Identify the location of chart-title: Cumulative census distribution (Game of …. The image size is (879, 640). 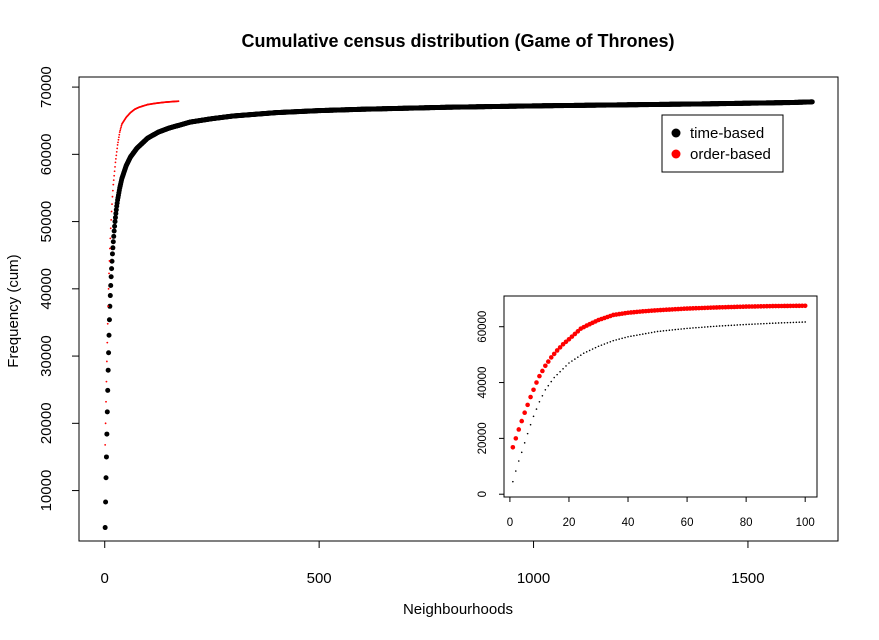
(457, 41).